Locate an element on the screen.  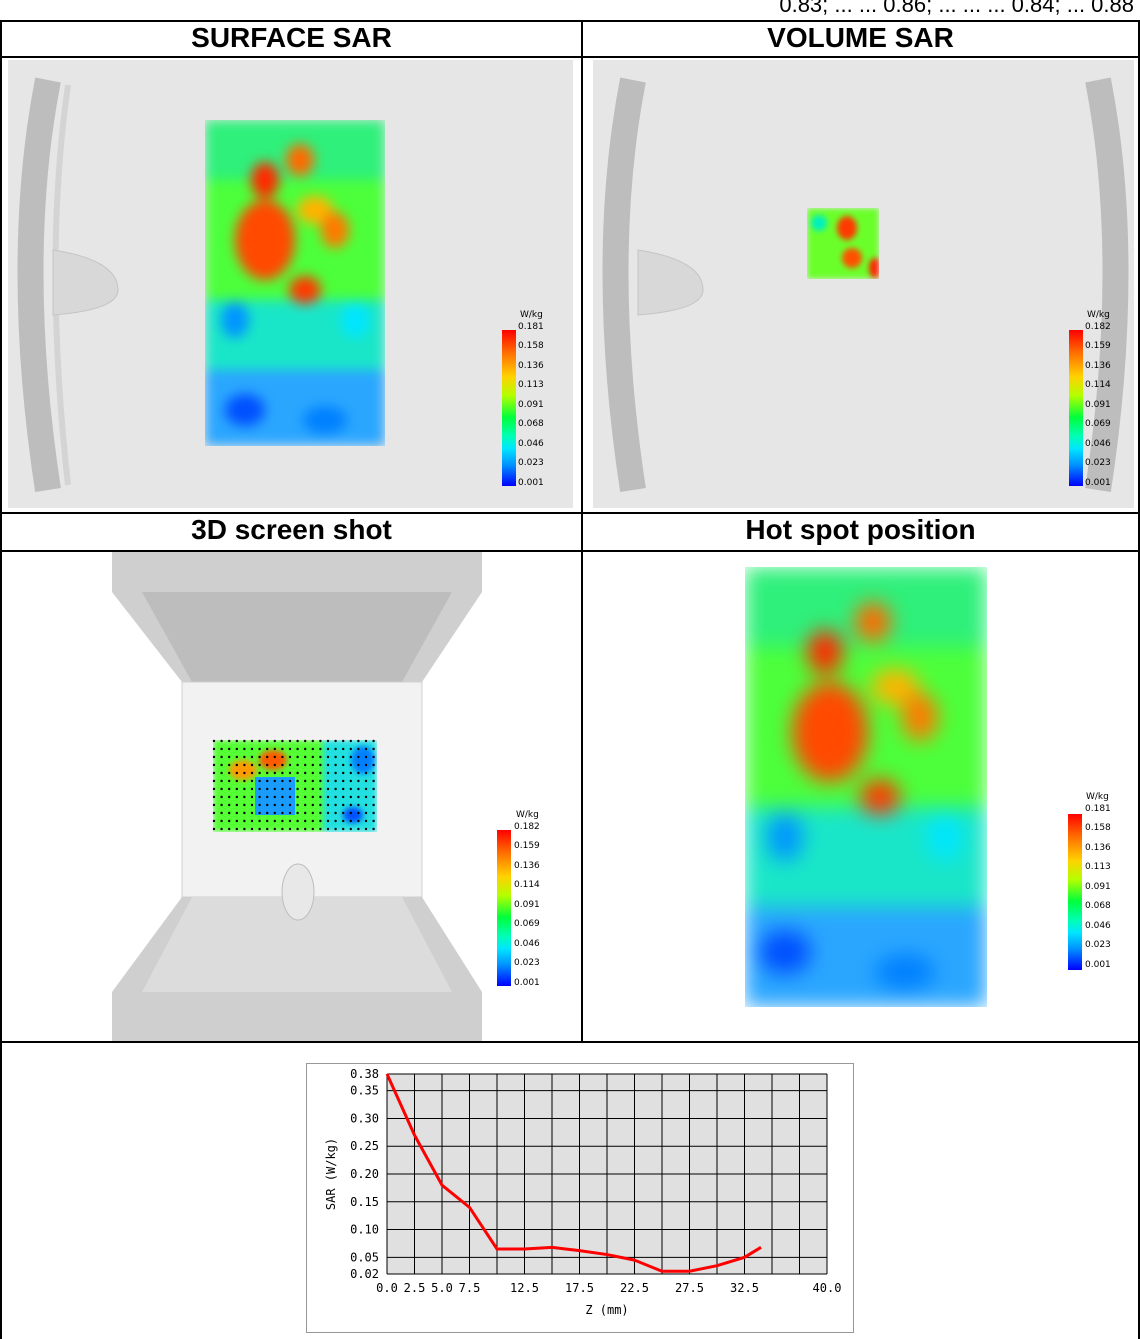
hot-spot-tick: 0.158 is located at coordinates (1098, 828).